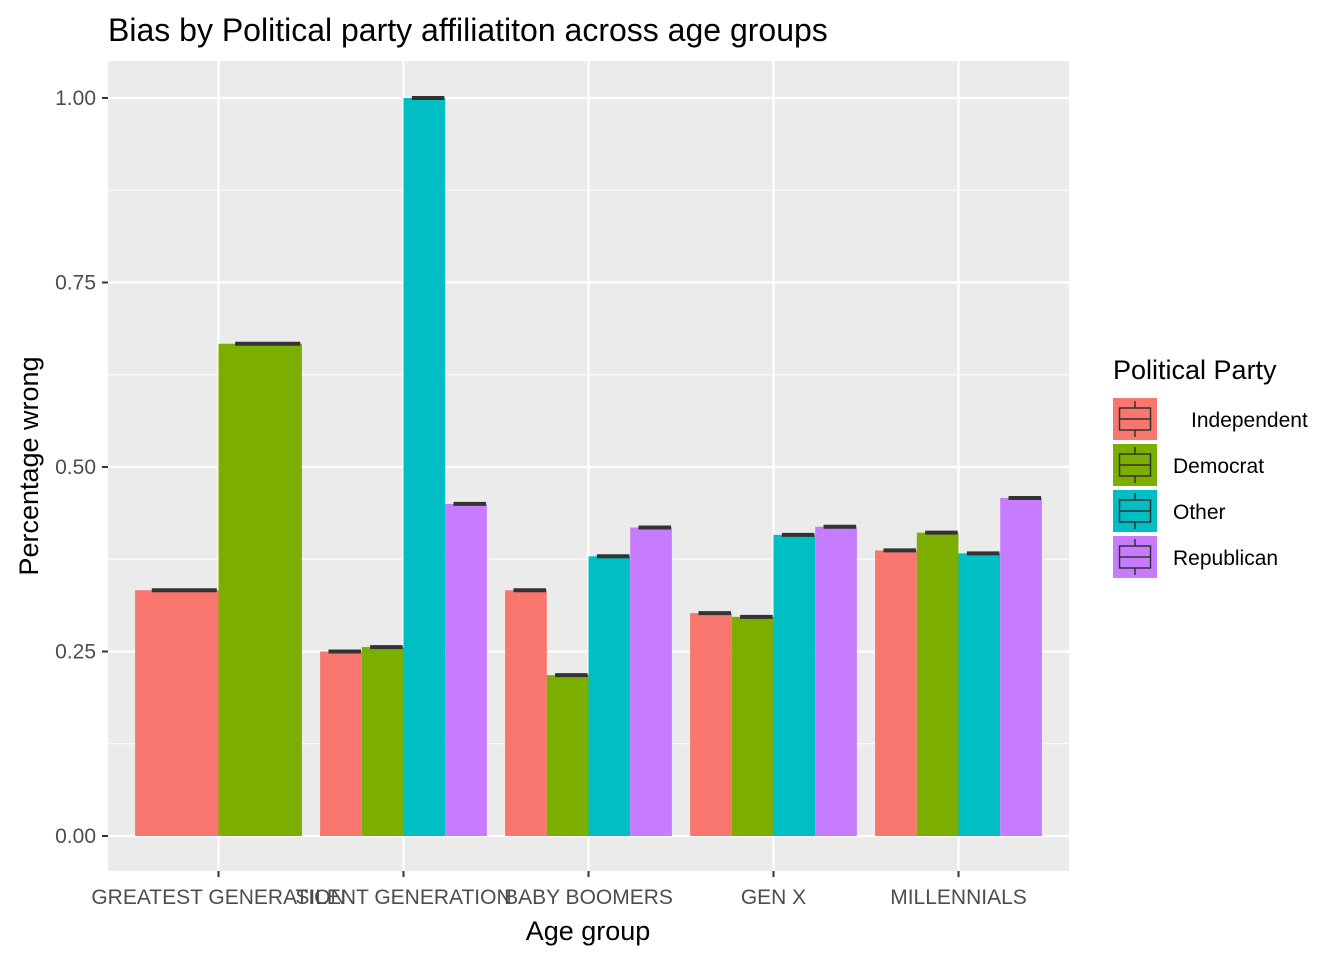 The width and height of the screenshot is (1344, 960). What do you see at coordinates (75, 98) in the screenshot?
I see `y-tick-label: 1.00` at bounding box center [75, 98].